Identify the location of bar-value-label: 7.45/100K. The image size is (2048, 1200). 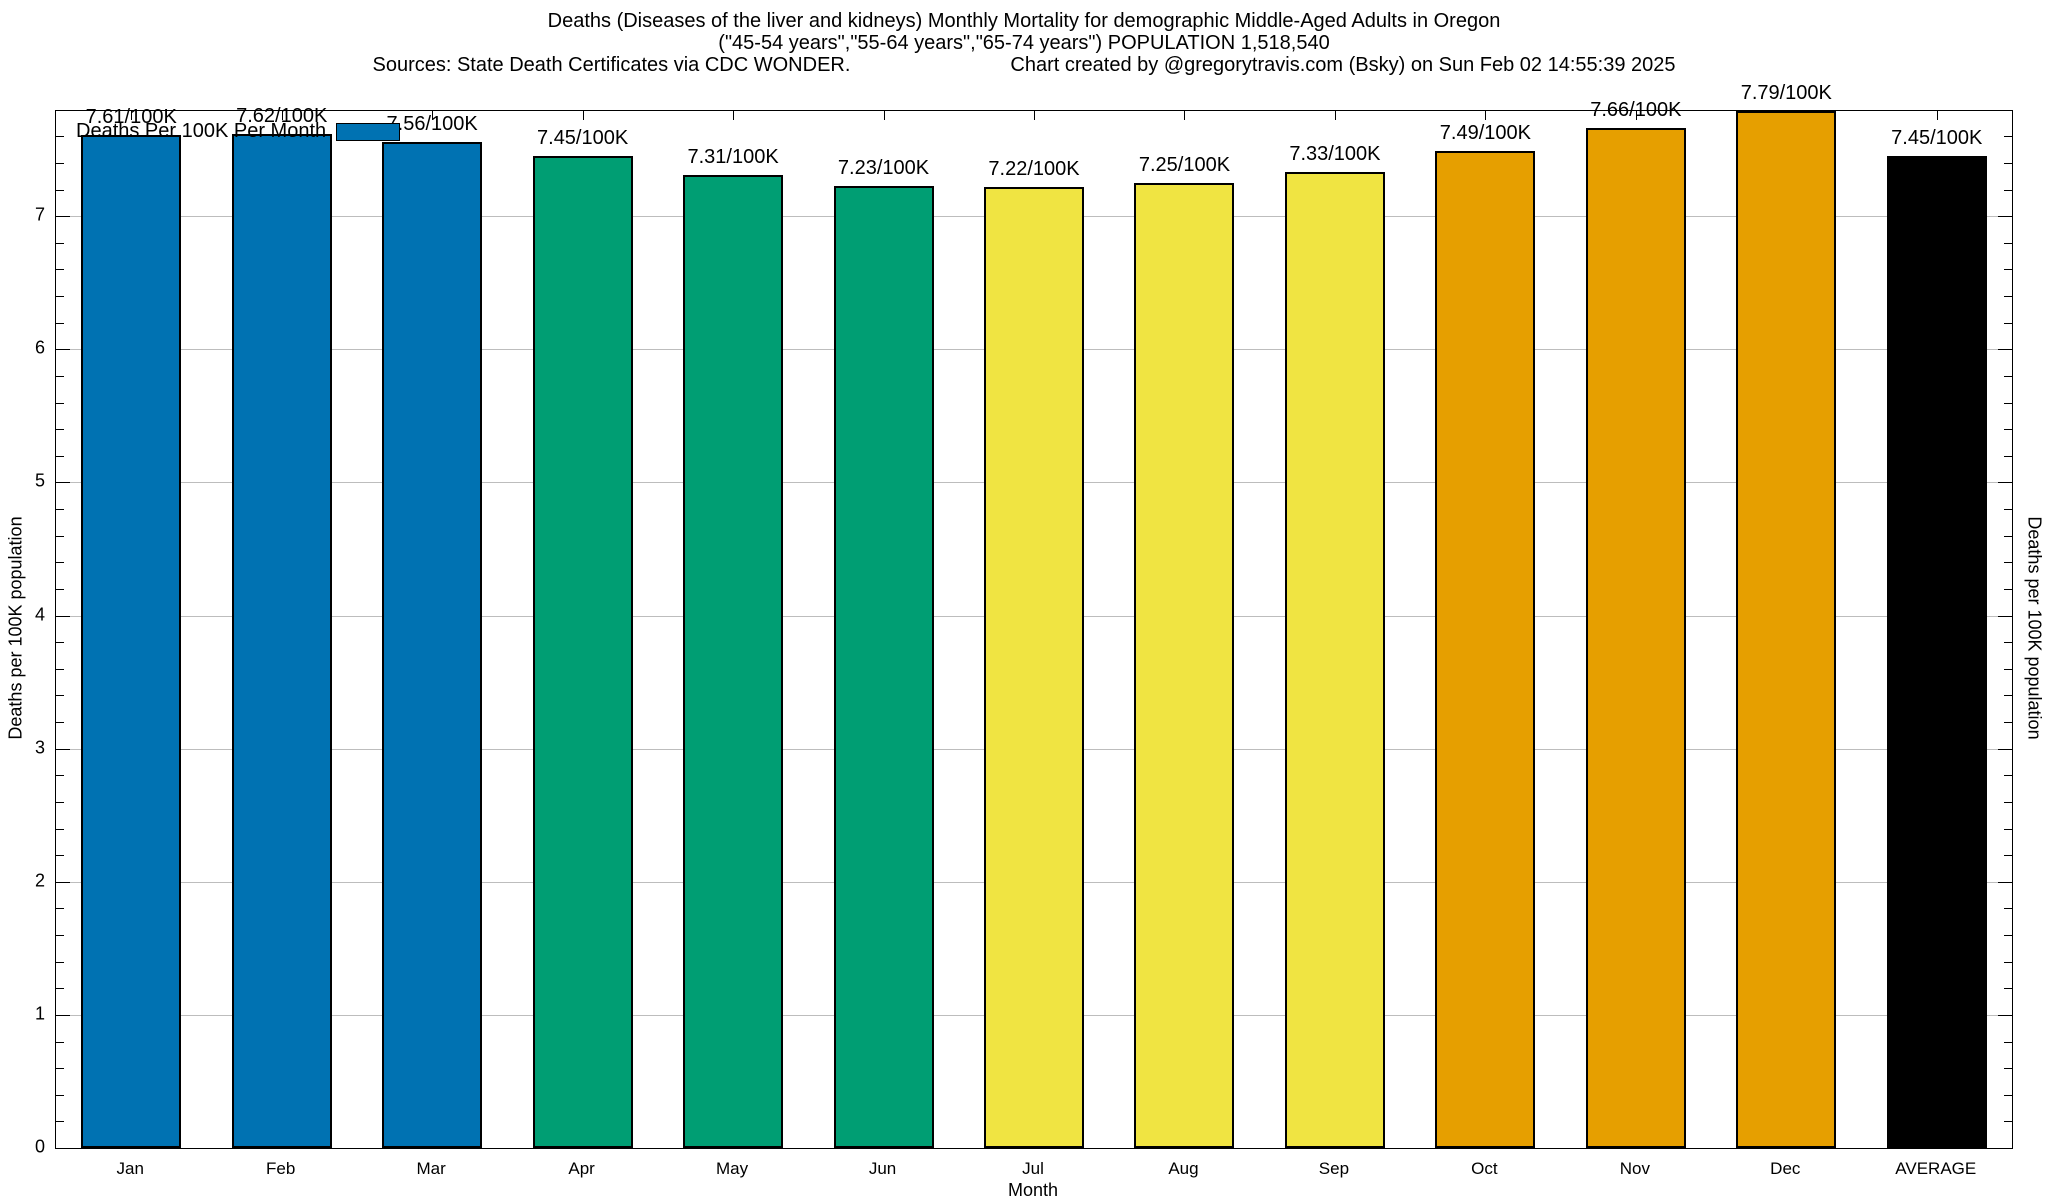
(1937, 138).